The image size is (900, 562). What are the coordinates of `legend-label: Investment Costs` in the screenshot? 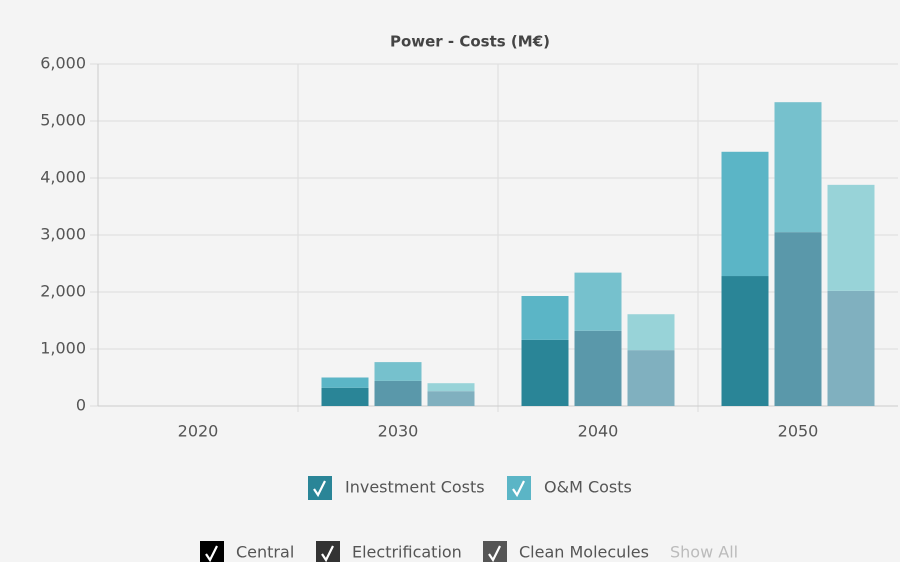 It's located at (415, 487).